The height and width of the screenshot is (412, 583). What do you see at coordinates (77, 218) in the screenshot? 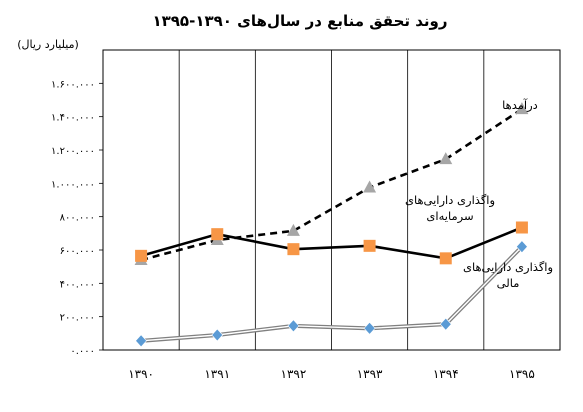
I see `y-tick-label: ۸۰۰.۰۰۰` at bounding box center [77, 218].